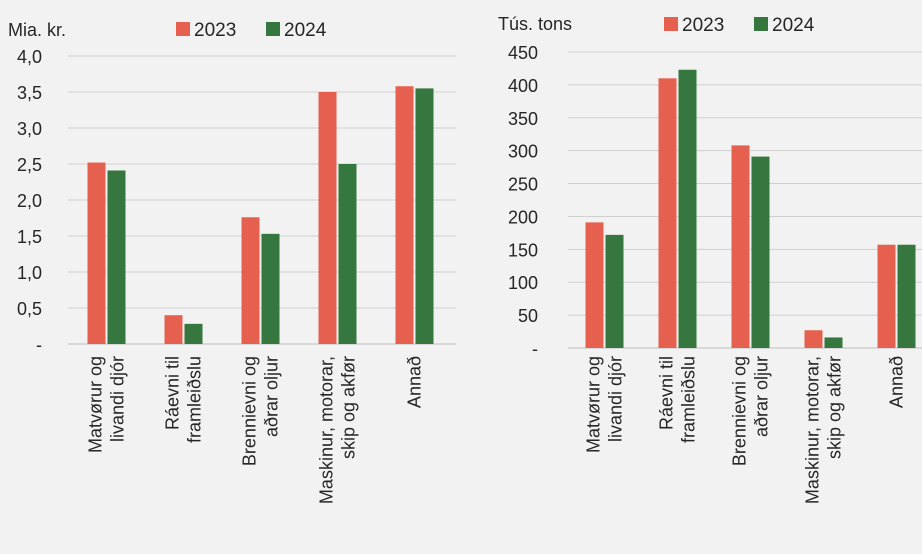  I want to click on y-tick-label: 50, so click(528, 316).